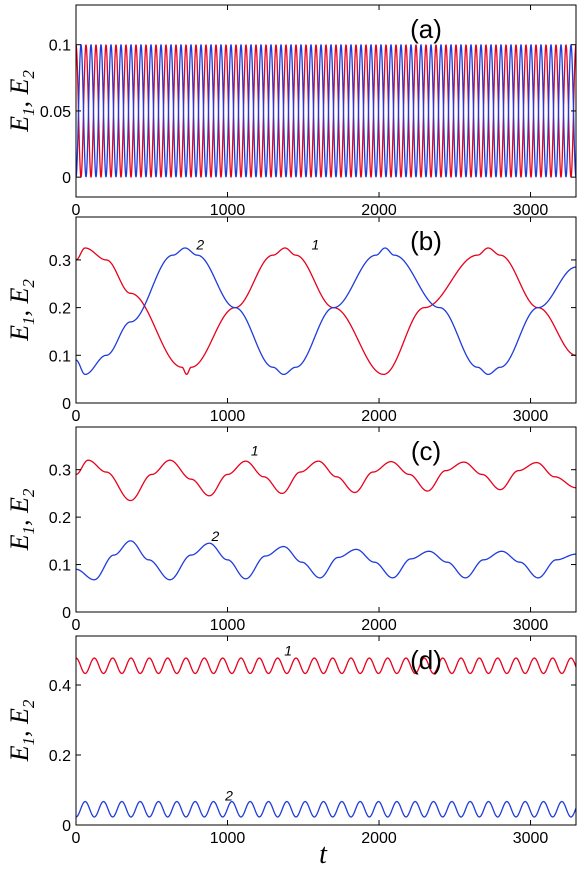  What do you see at coordinates (323, 854) in the screenshot?
I see `x-axis-label: t` at bounding box center [323, 854].